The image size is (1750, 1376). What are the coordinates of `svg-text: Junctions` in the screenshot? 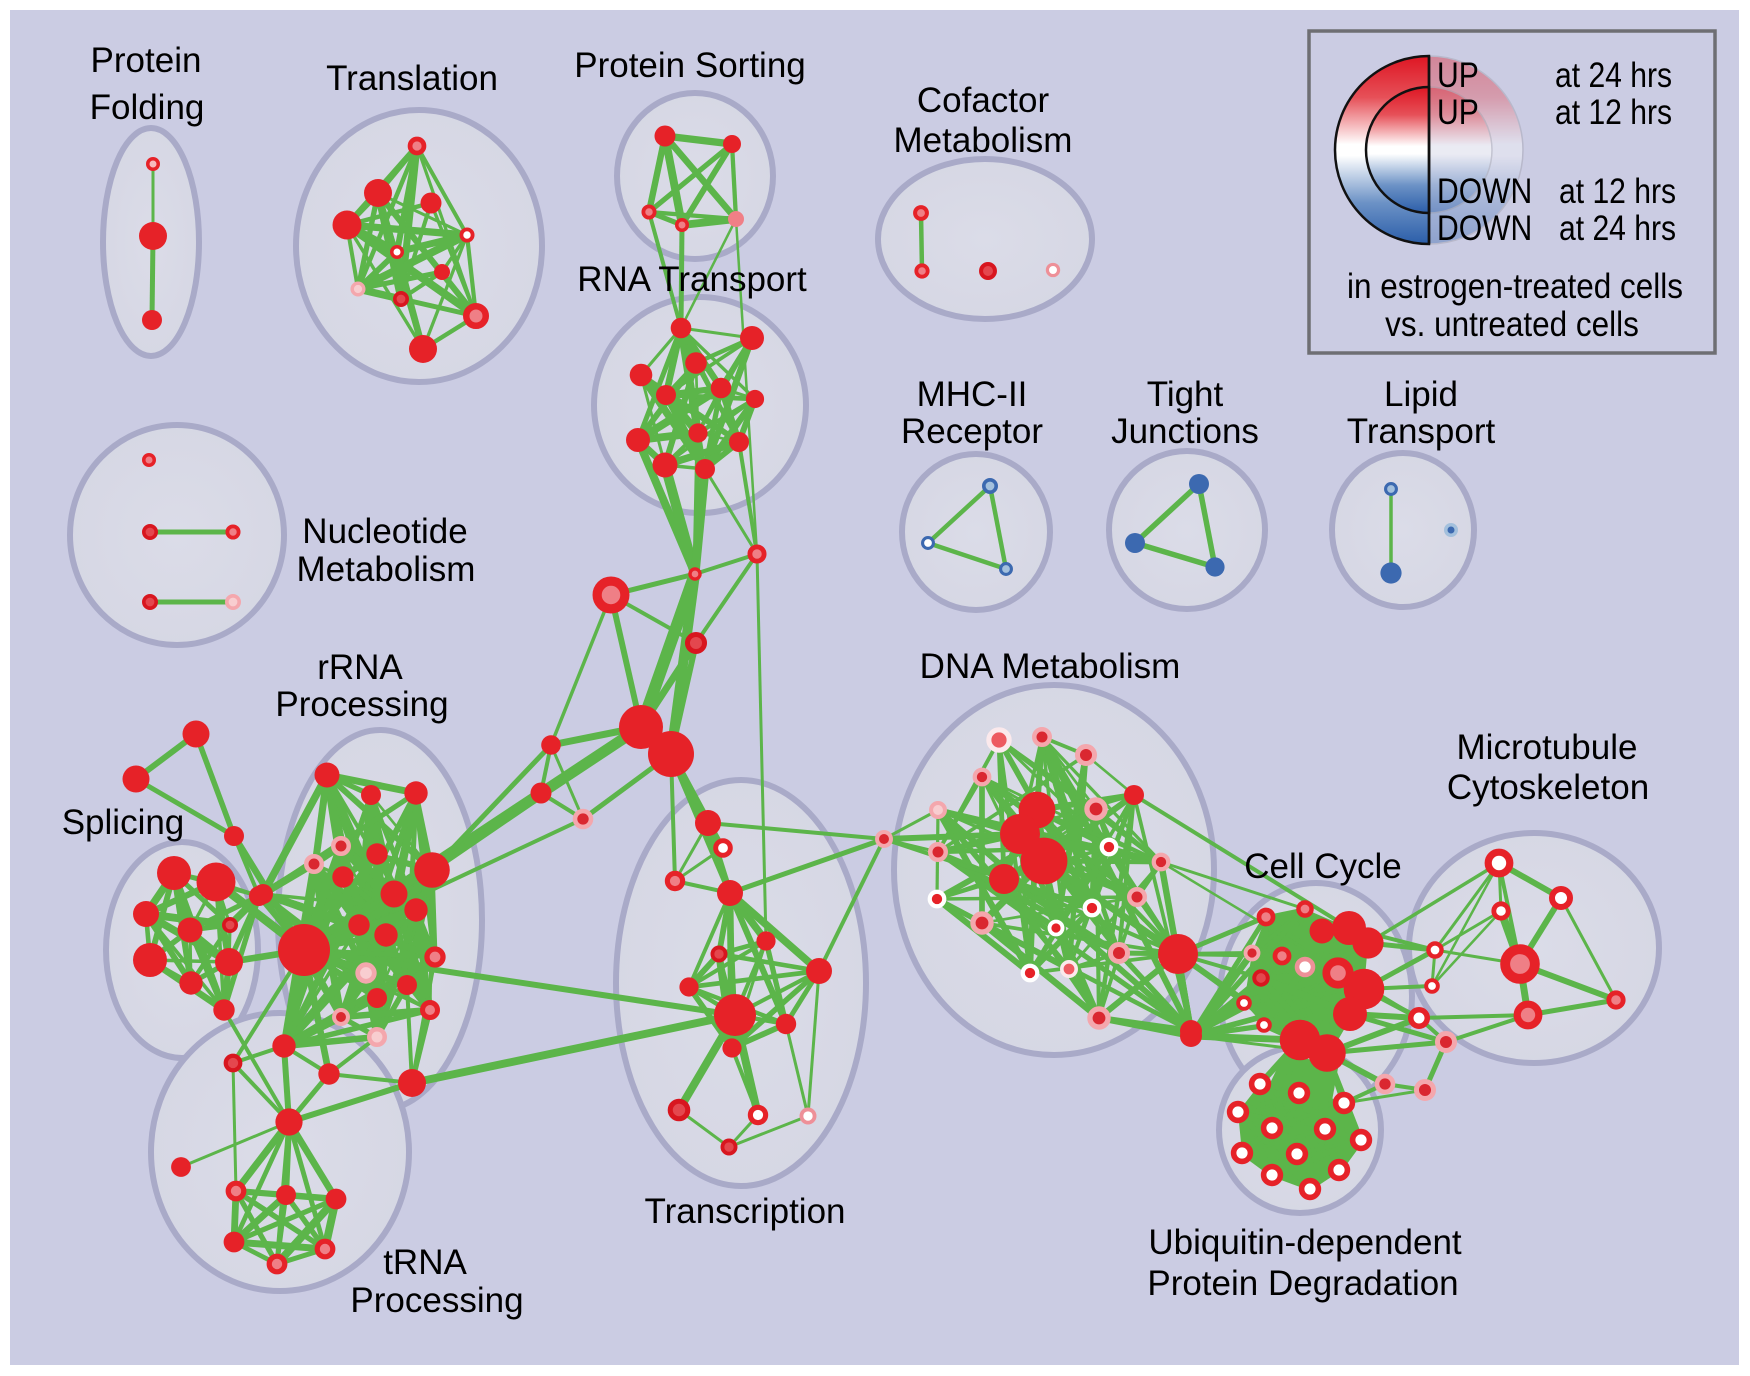 It's located at (1185, 431).